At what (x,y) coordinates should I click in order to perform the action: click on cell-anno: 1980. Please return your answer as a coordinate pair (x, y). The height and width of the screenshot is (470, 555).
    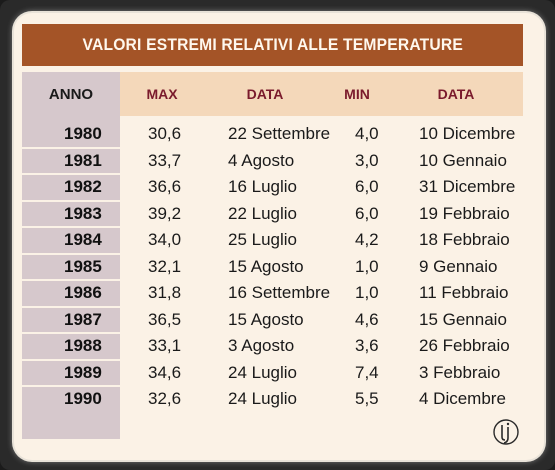
    Looking at the image, I should click on (83, 133).